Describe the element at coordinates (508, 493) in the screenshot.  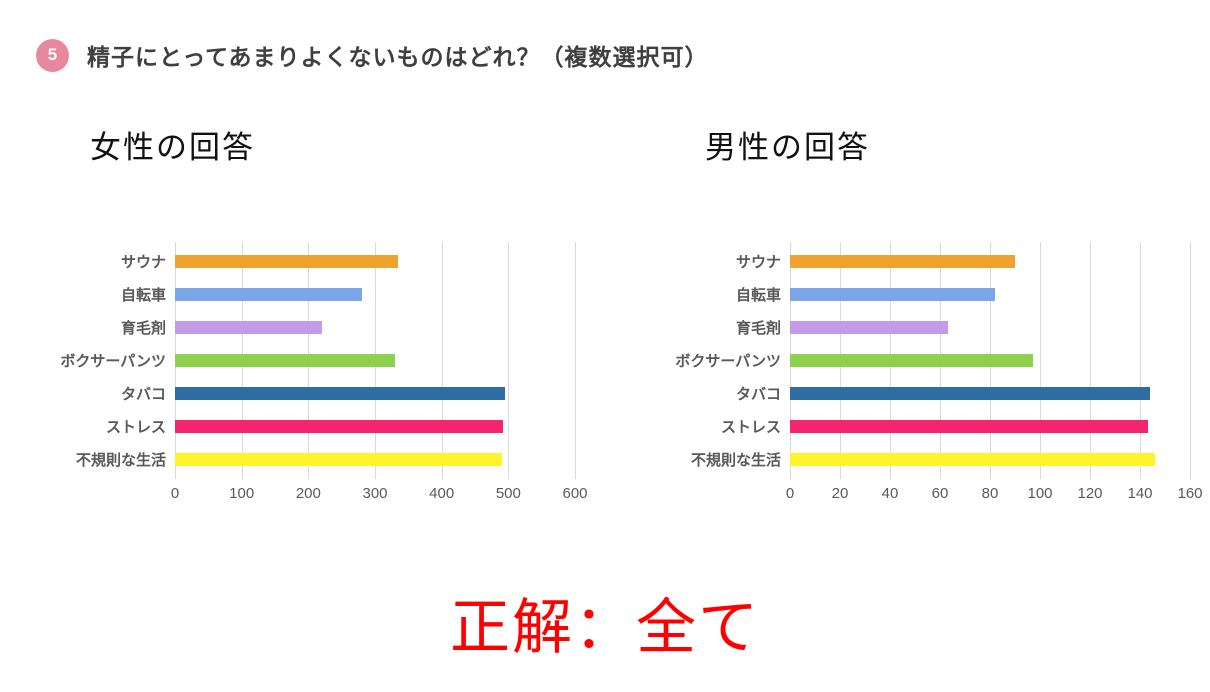
I see `x-tick-label: 500` at that location.